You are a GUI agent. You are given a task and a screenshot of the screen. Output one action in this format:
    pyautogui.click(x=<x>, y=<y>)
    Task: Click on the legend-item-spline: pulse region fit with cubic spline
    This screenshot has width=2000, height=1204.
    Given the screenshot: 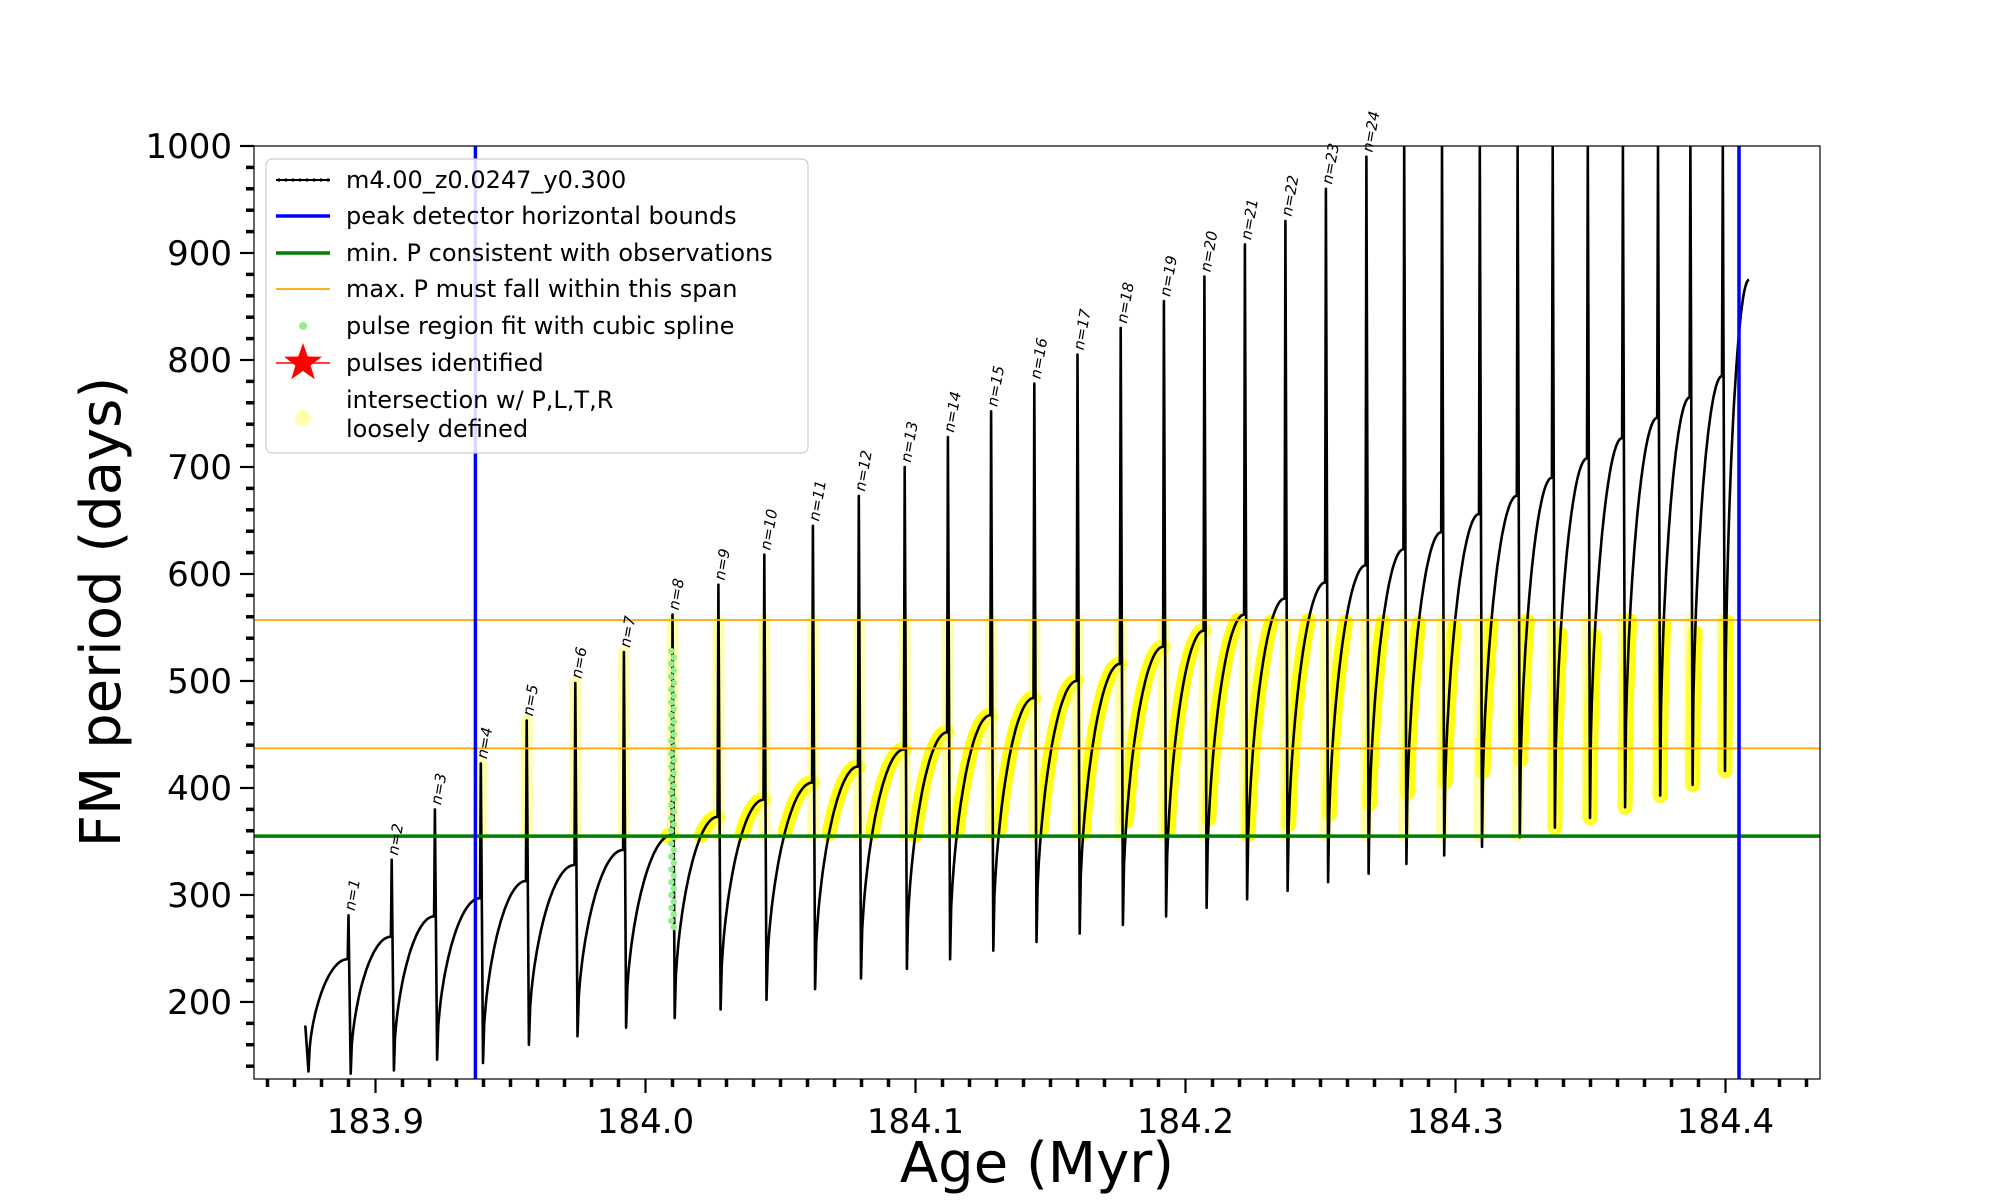 What is the action you would take?
    pyautogui.click(x=516, y=326)
    